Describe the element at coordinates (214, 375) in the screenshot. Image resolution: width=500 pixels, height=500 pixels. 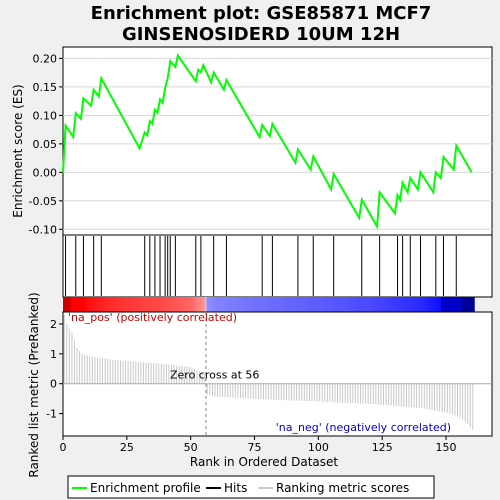
I see `zero-cross-label: Zero cross at 56` at that location.